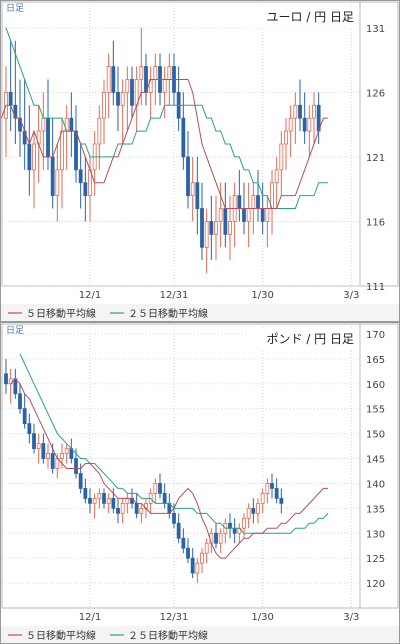 The height and width of the screenshot is (644, 400). Describe the element at coordinates (375, 158) in the screenshot. I see `y-tick-label: 121` at that location.